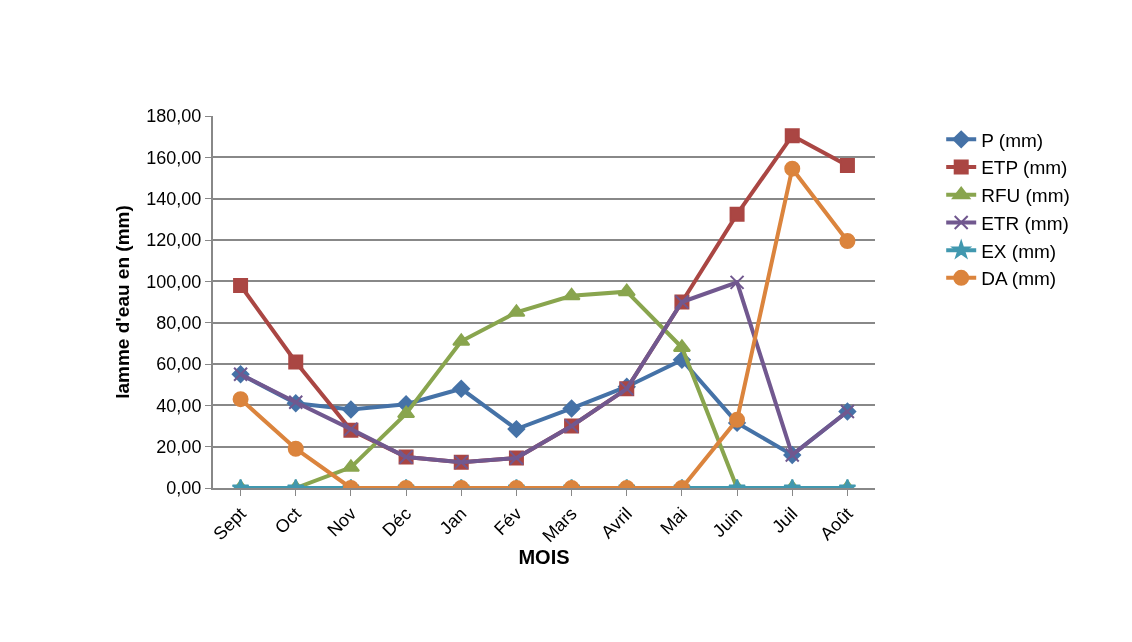 The height and width of the screenshot is (642, 1132). I want to click on y-axis-title: lamme d'eau en (mm), so click(122, 302).